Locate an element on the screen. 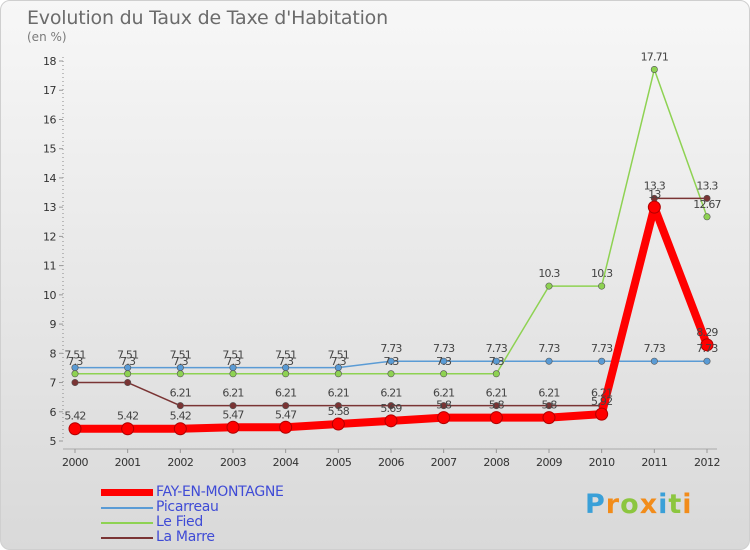  x-tick-label: 2012 is located at coordinates (707, 462).